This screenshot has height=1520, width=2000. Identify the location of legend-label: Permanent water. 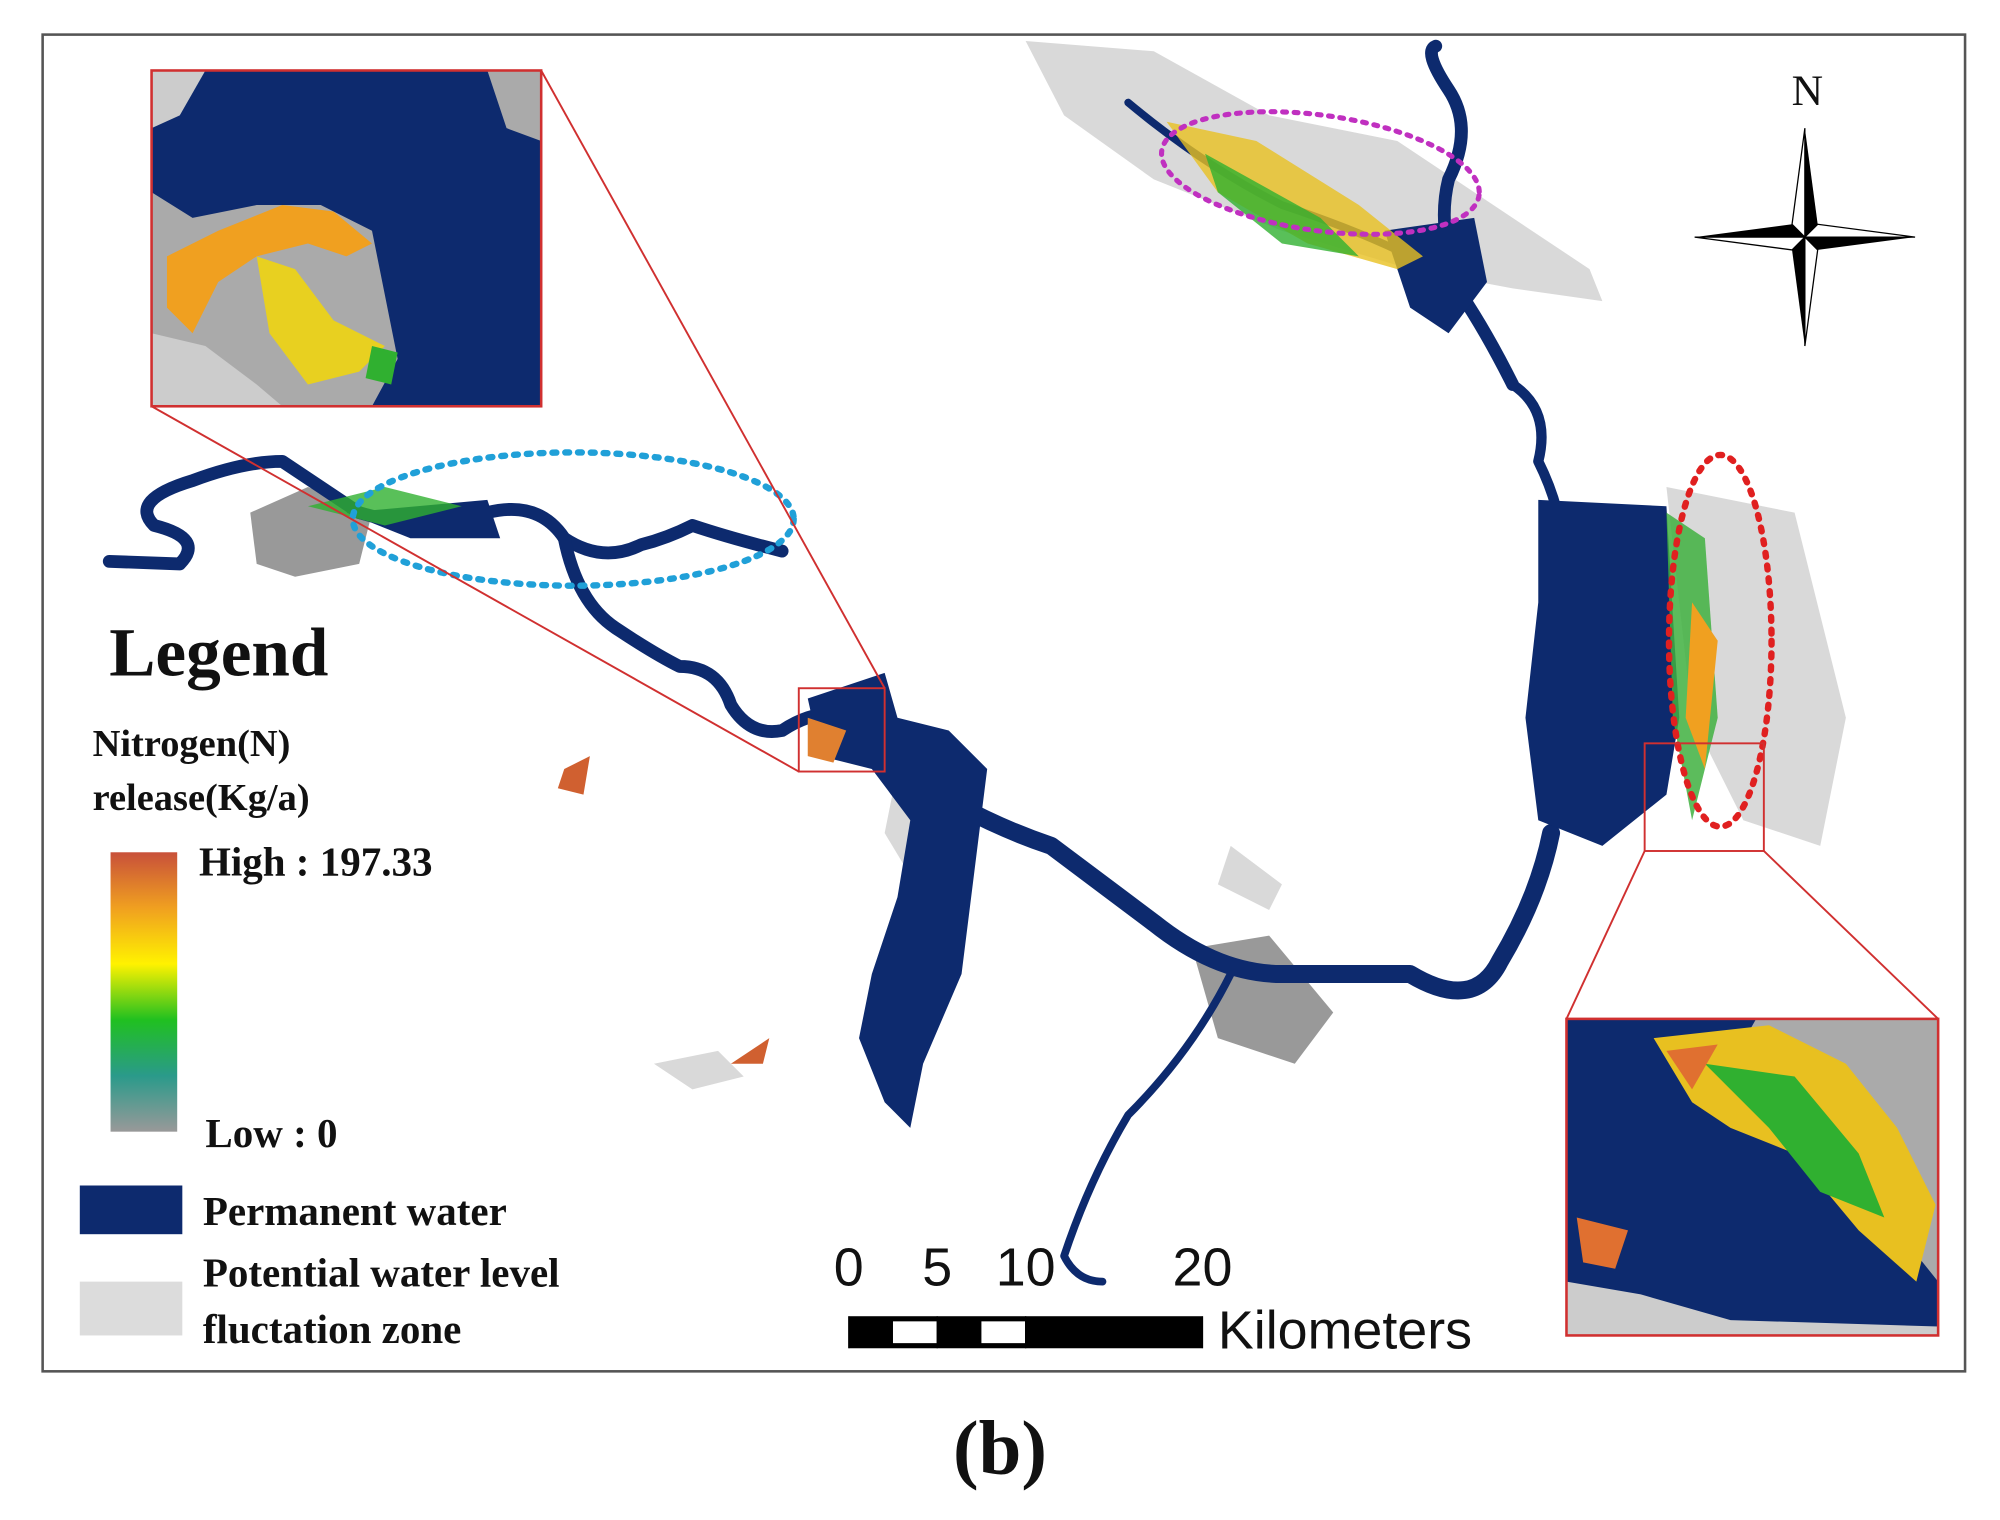
(355, 1211).